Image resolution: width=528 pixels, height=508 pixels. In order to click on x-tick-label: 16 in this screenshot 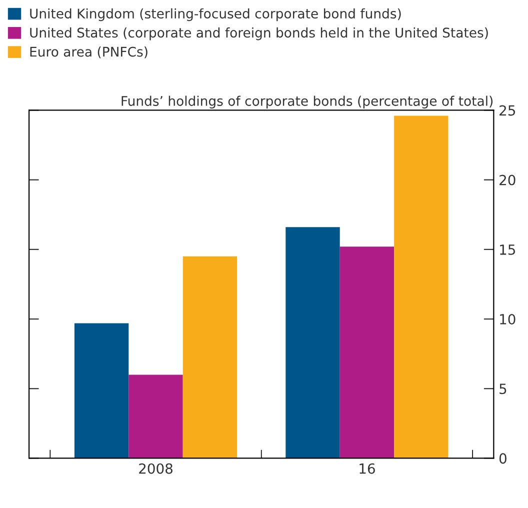, I will do `click(367, 468)`.